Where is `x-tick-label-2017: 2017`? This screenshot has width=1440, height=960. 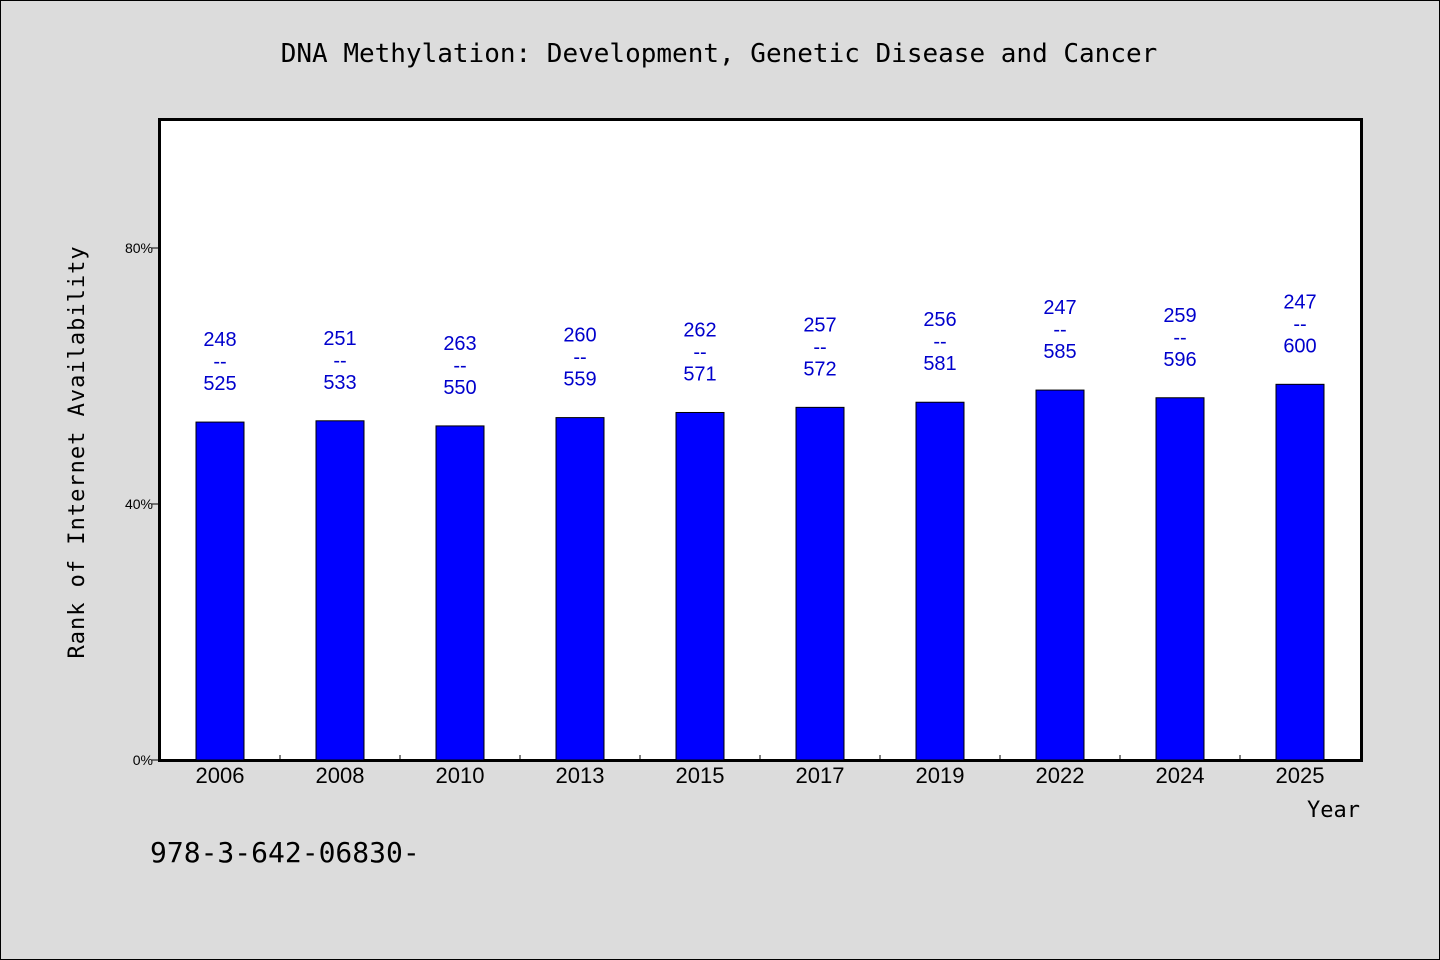
x-tick-label-2017: 2017 is located at coordinates (820, 775).